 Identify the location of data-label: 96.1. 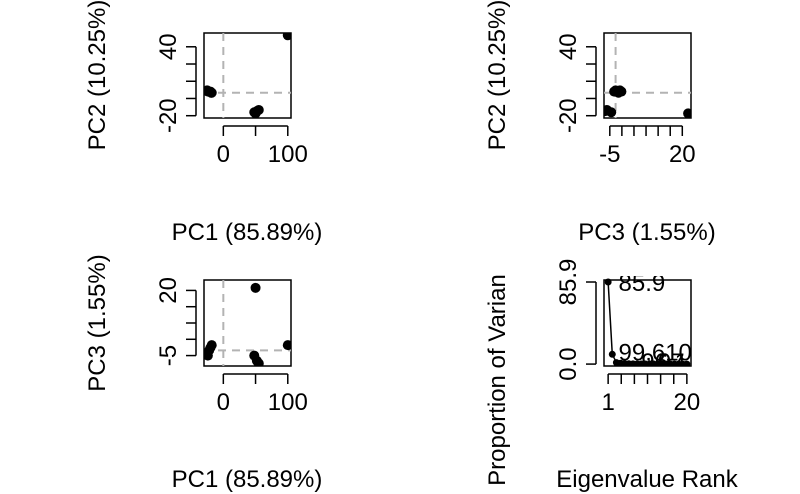
(664, 362).